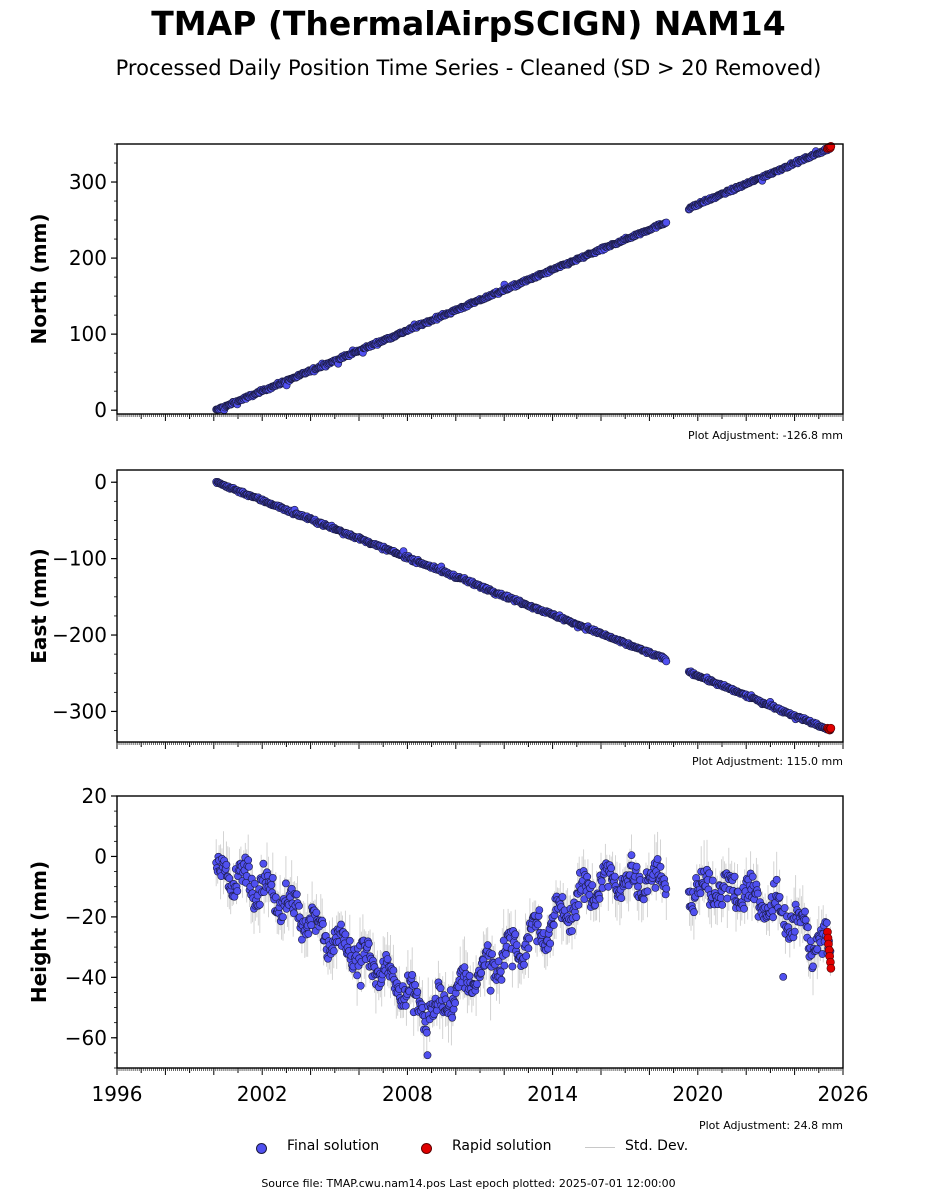  What do you see at coordinates (829, 950) in the screenshot?
I see `height-rapid-points` at bounding box center [829, 950].